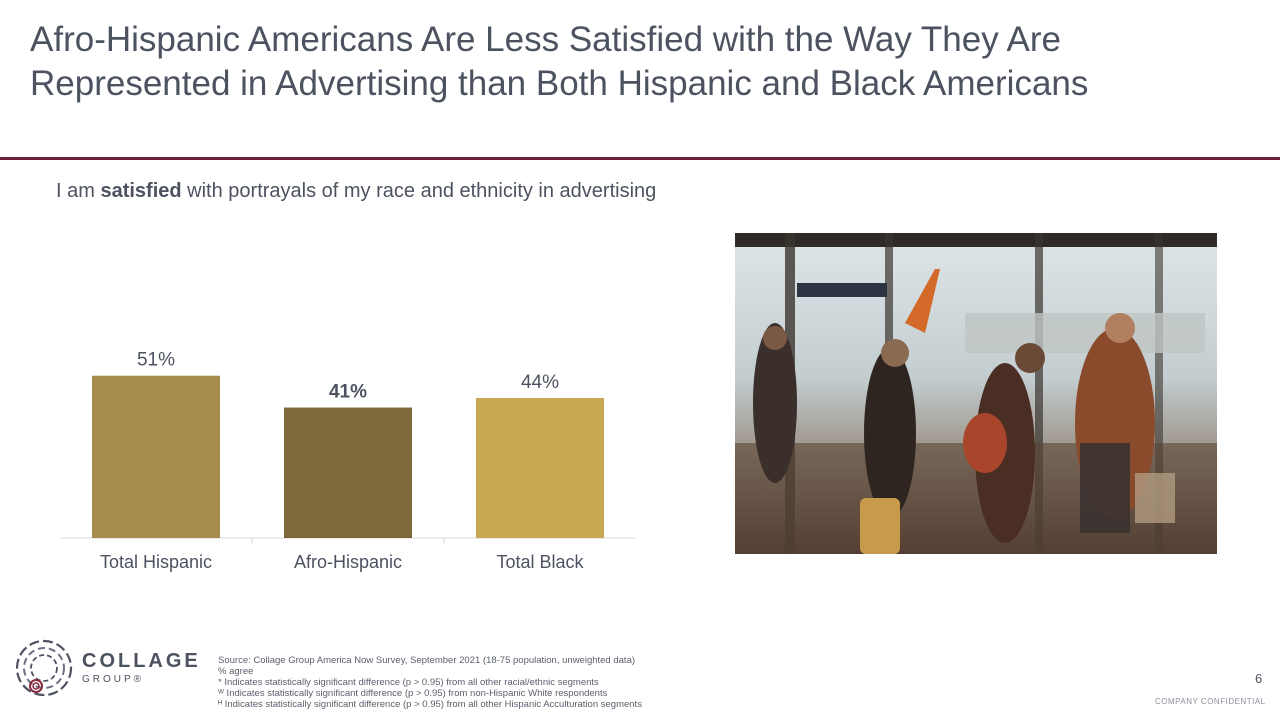  I want to click on category-label: Total Black, so click(540, 562).